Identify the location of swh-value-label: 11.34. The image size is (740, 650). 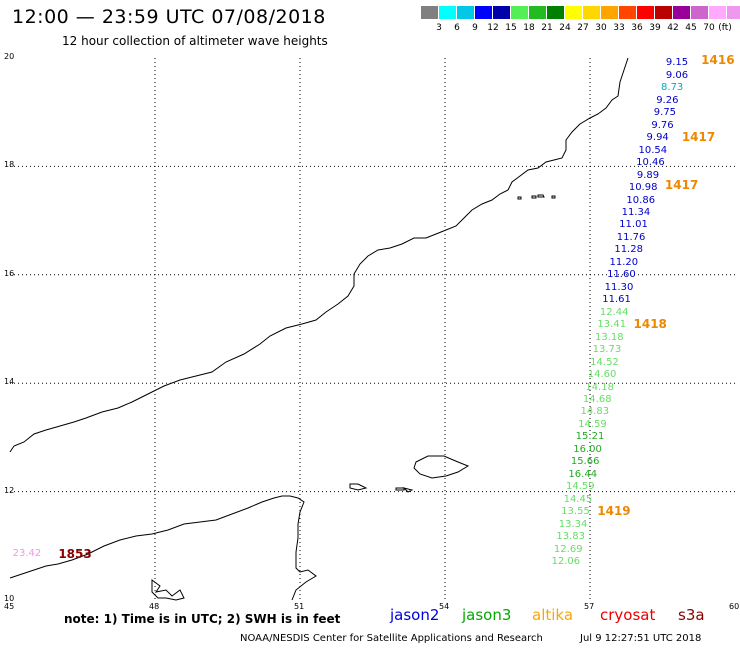
(636, 212).